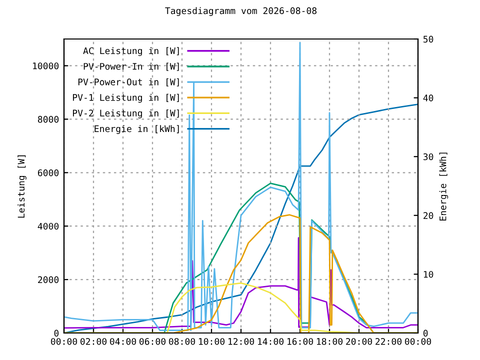 Image resolution: width=480 pixels, height=360 pixels. I want to click on y2-tick-label: 40, so click(428, 98).